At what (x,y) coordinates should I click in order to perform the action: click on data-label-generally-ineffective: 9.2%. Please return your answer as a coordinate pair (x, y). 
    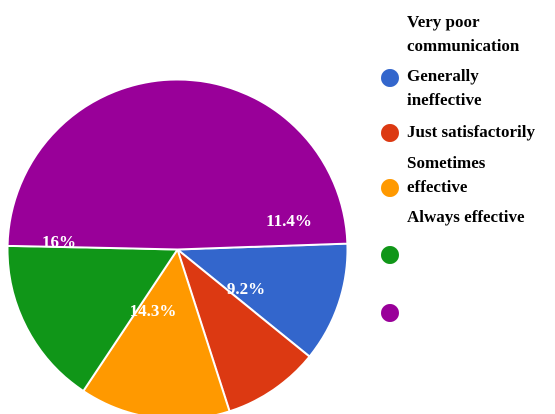
    Looking at the image, I should click on (246, 288).